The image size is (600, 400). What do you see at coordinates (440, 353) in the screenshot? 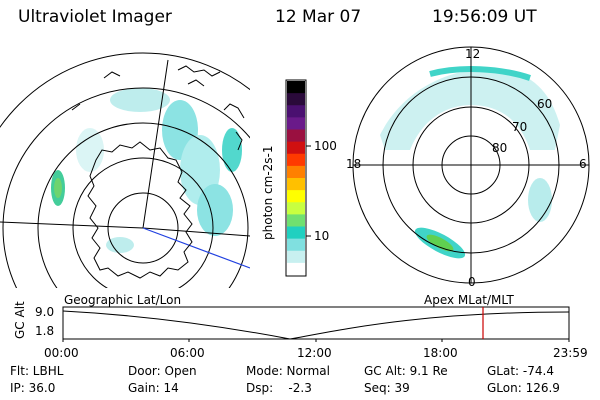
I see `timeline-xtick-1800: 18:00` at bounding box center [440, 353].